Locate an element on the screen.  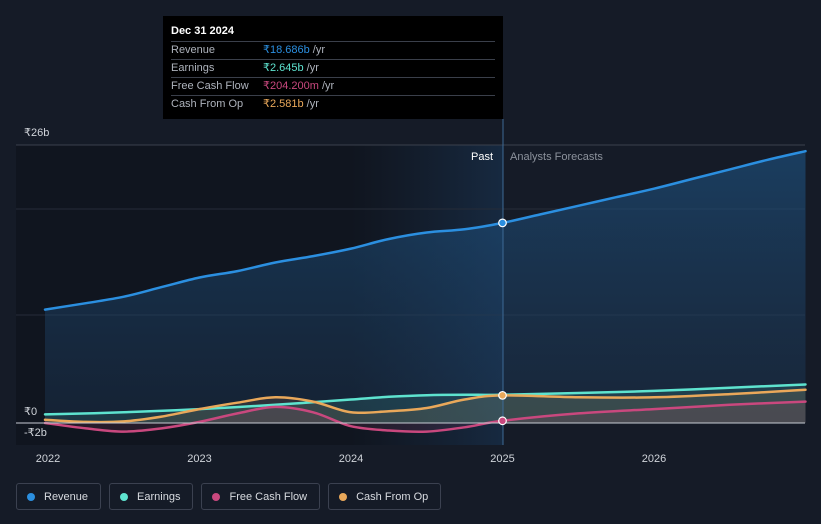
legend-item-cash-from-op: Cash From Op is located at coordinates (385, 496).